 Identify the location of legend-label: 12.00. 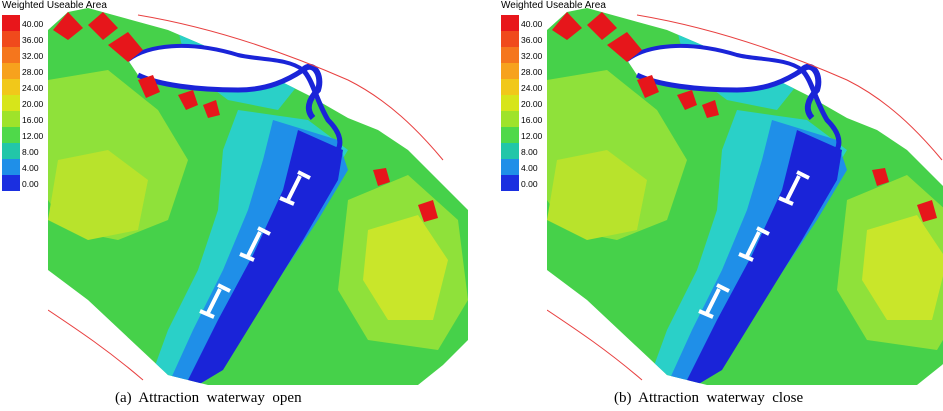
(532, 136).